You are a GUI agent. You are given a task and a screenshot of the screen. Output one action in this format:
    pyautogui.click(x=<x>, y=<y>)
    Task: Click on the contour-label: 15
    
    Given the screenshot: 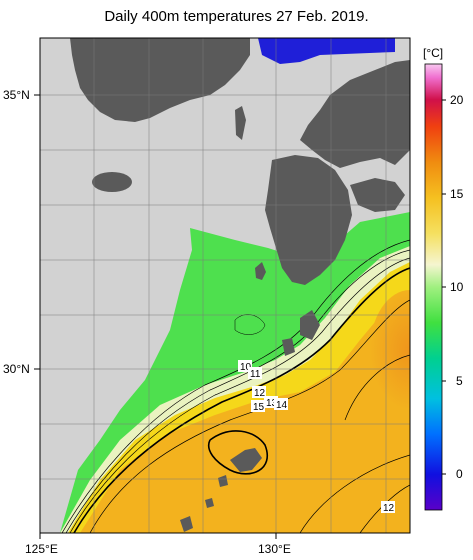 What is the action you would take?
    pyautogui.click(x=259, y=407)
    